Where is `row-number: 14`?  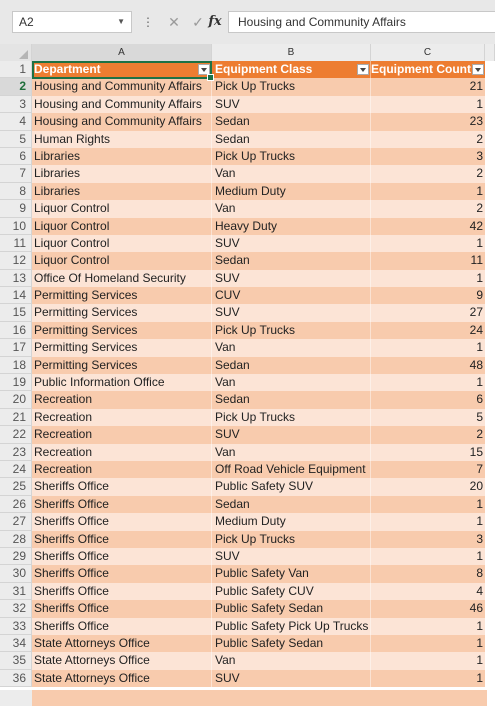
row-number: 14 is located at coordinates (16, 296).